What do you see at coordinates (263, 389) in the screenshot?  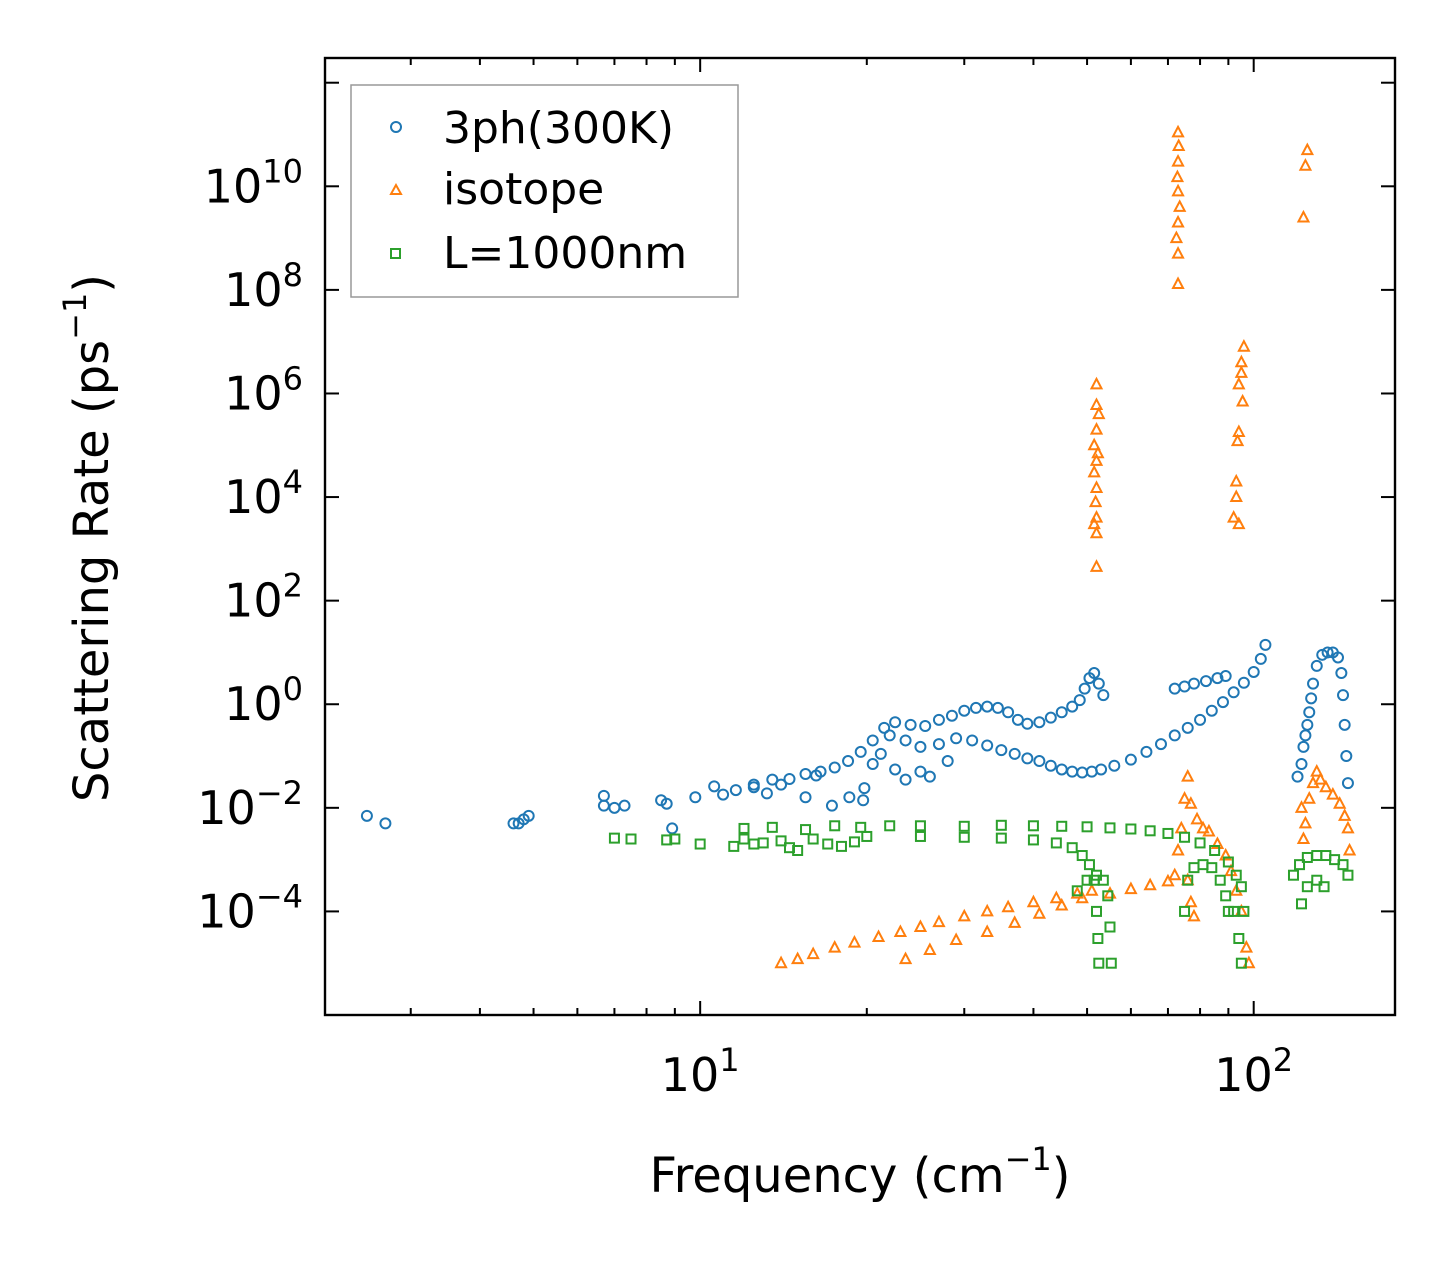 I see `y-tick-label: 10⁶` at bounding box center [263, 389].